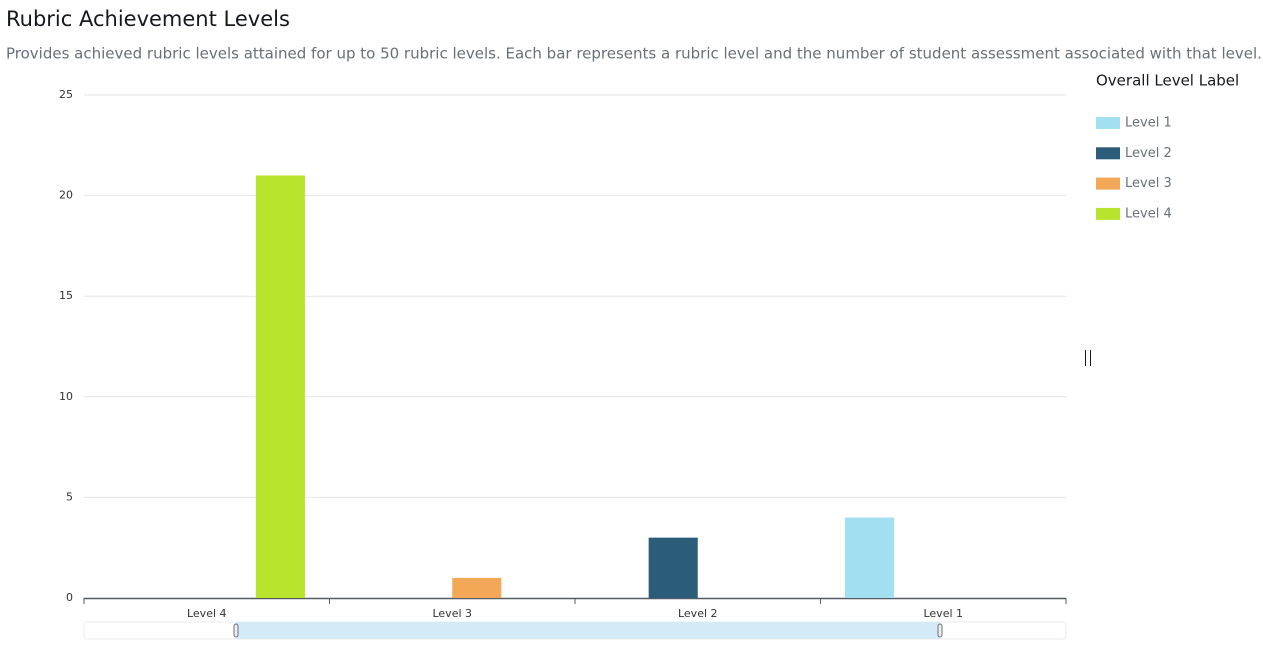 The height and width of the screenshot is (648, 1263). I want to click on legend-label: Level 1, so click(1148, 123).